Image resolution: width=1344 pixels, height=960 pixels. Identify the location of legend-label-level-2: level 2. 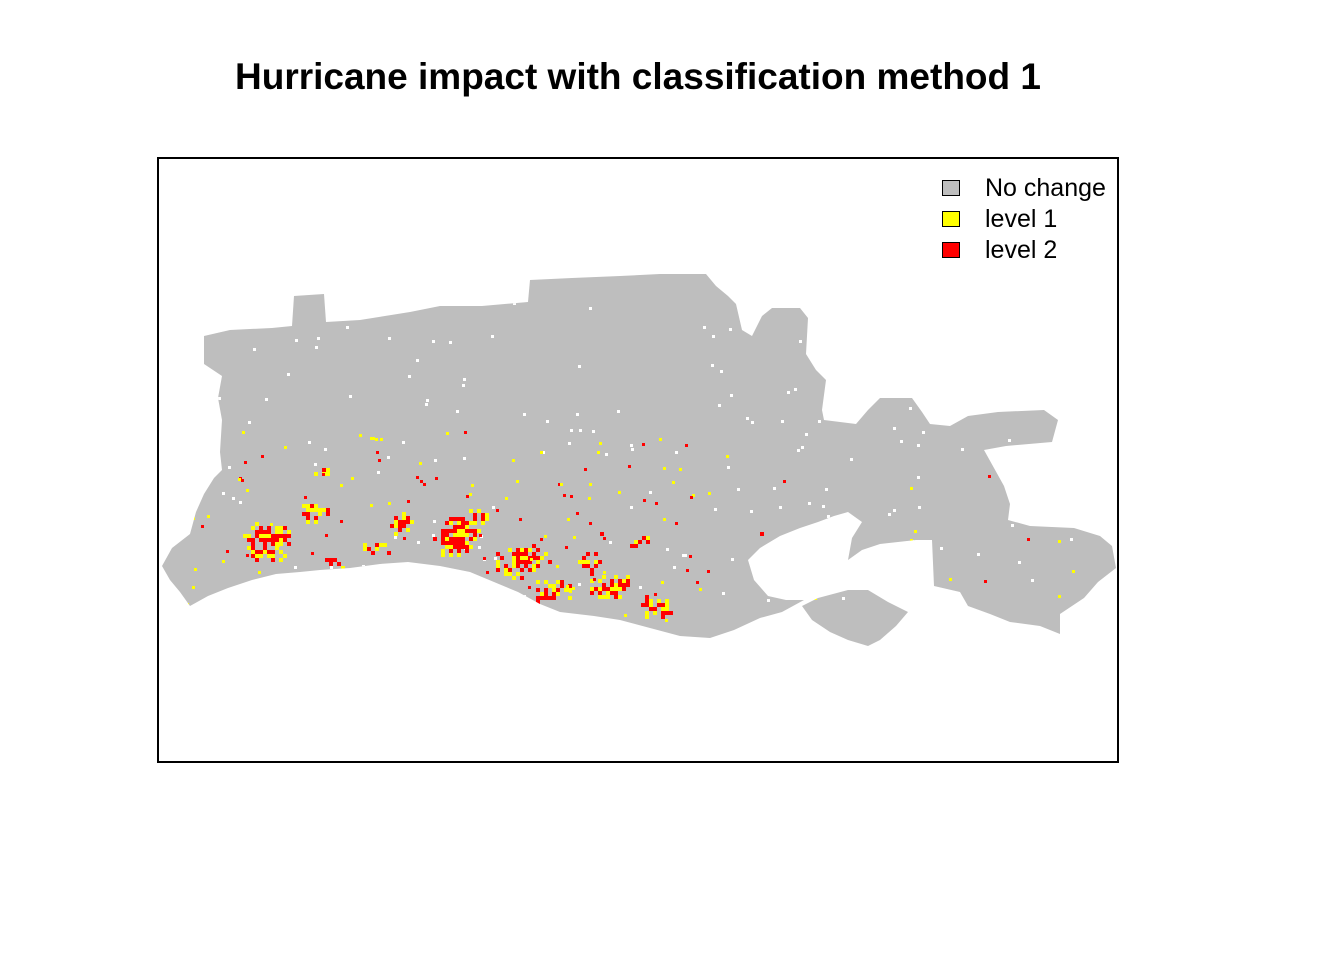
(1021, 250).